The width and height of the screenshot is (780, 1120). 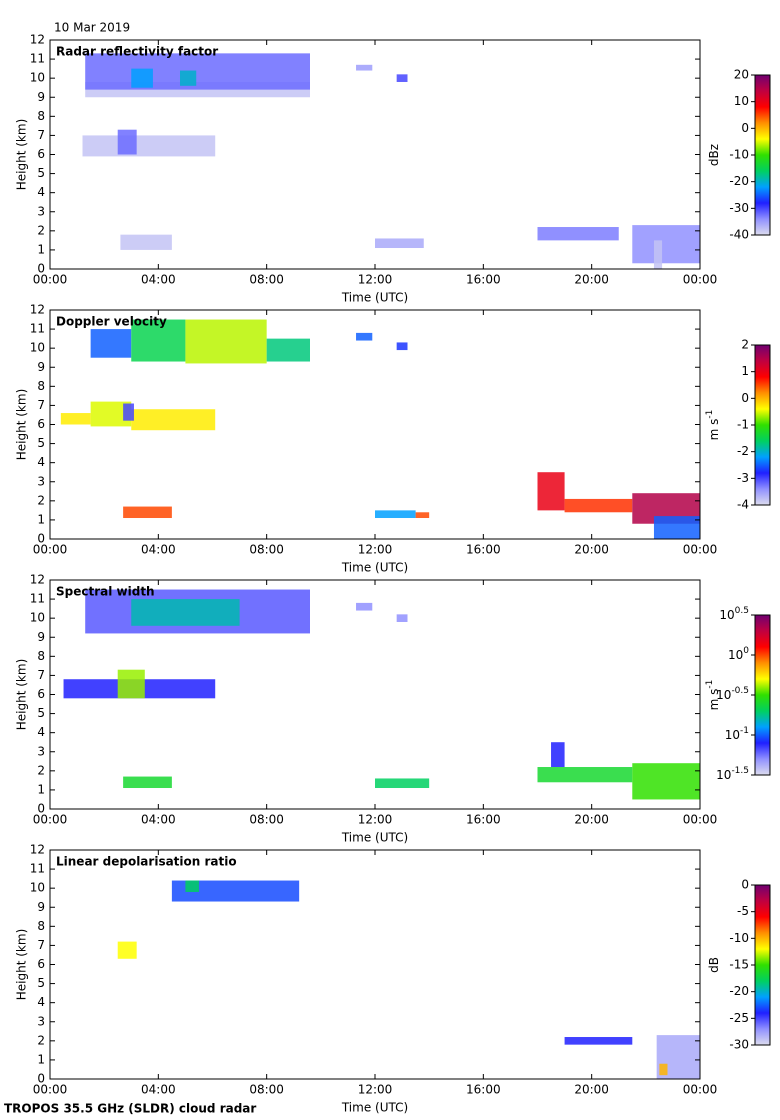 I want to click on y-tick-label: 0, so click(x=41, y=809).